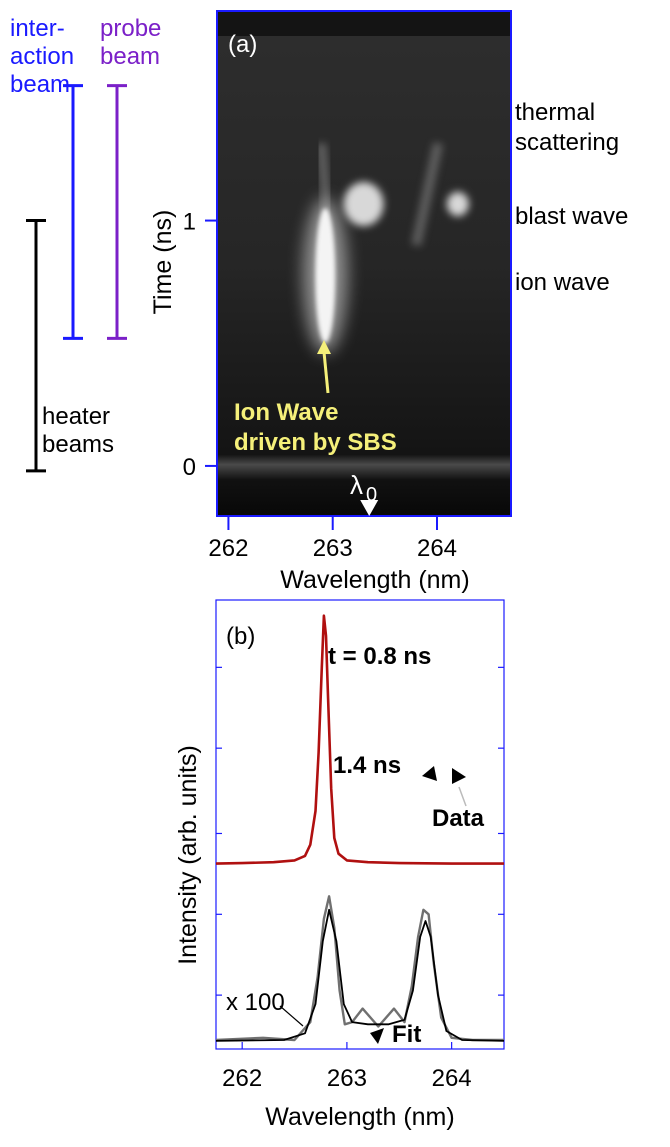 The height and width of the screenshot is (1147, 670). I want to click on panel-b-xlabel: Wavelength (nm), so click(359, 1117).